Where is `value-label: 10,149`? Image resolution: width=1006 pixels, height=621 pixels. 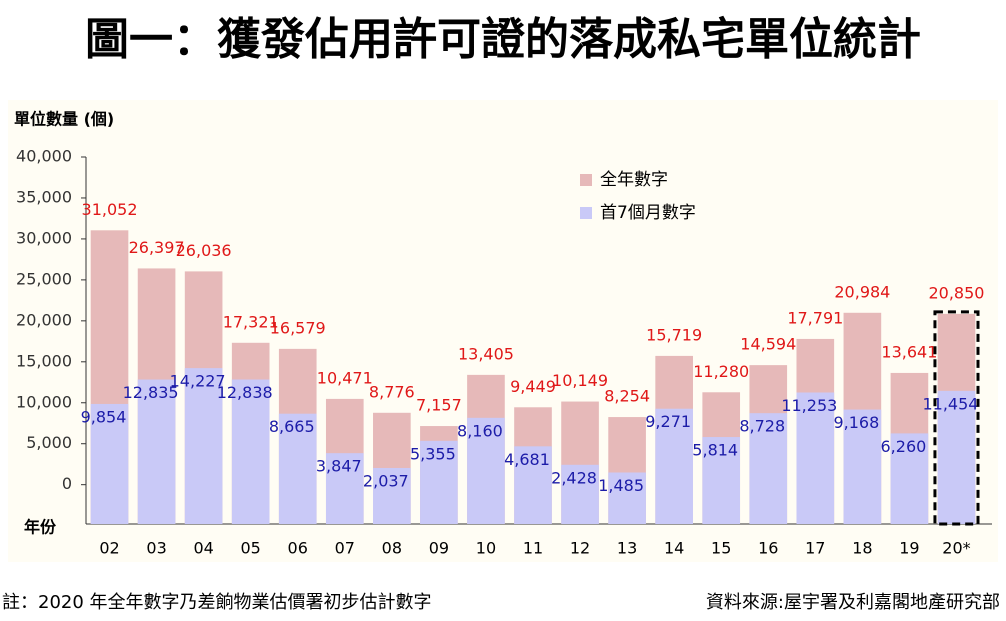
value-label: 10,149 is located at coordinates (580, 380).